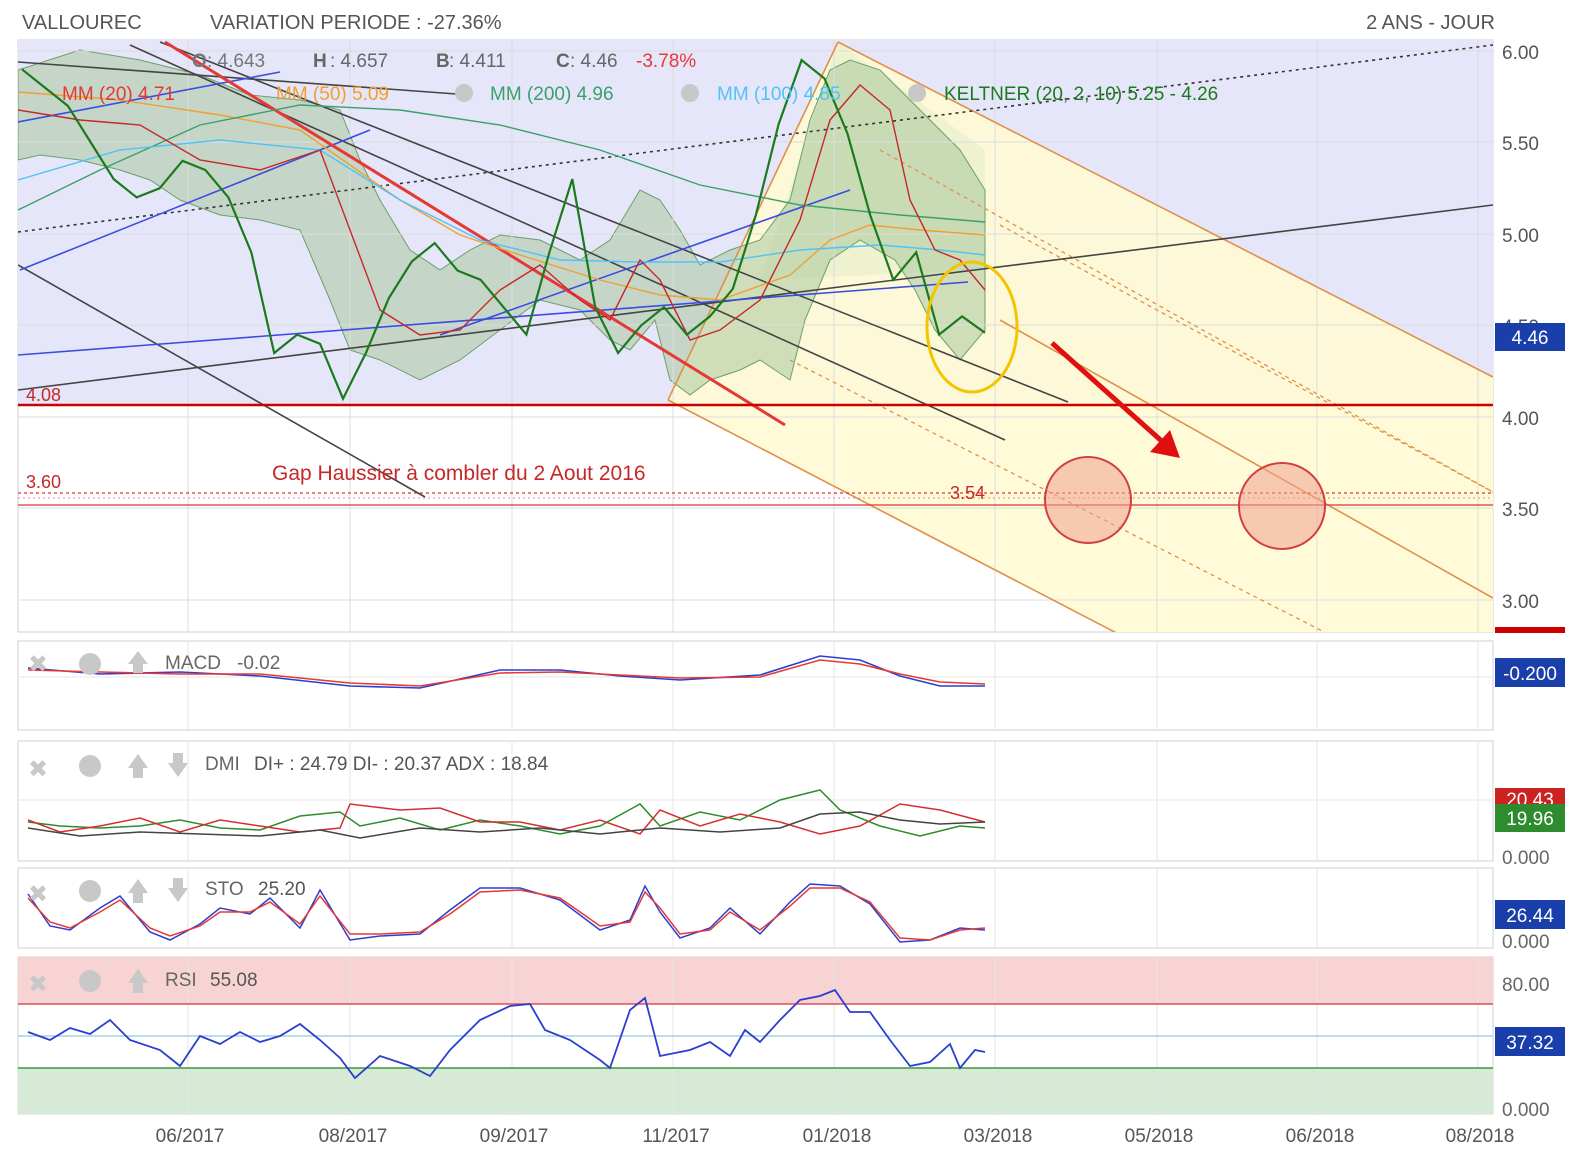 This screenshot has height=1172, width=1584. Describe the element at coordinates (690, 93) in the screenshot. I see `mm100-settings-icon` at that location.